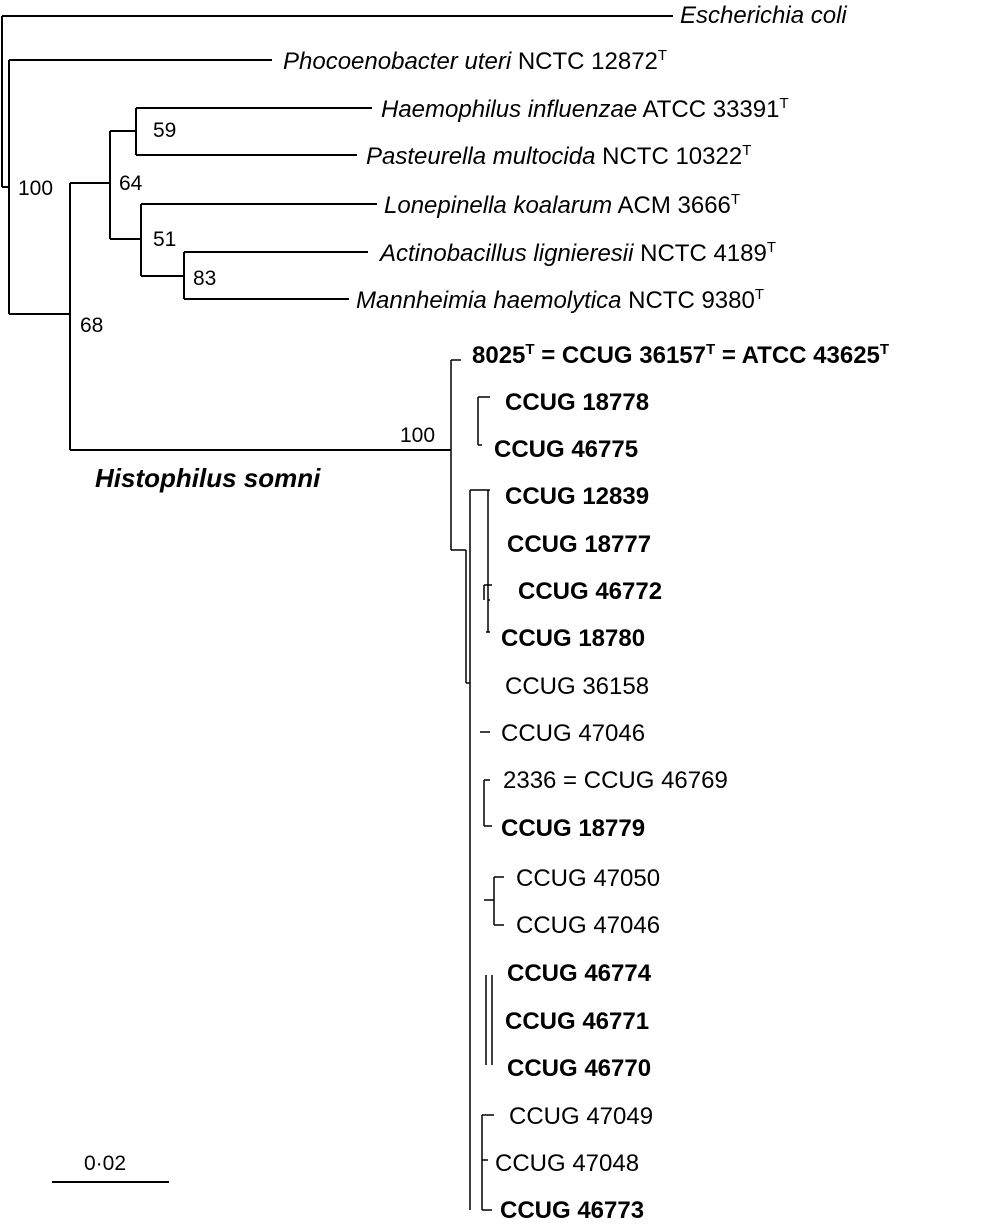 This screenshot has height=1230, width=981. What do you see at coordinates (708, 109) in the screenshot?
I see `strain-designation: ATCC 33391` at bounding box center [708, 109].